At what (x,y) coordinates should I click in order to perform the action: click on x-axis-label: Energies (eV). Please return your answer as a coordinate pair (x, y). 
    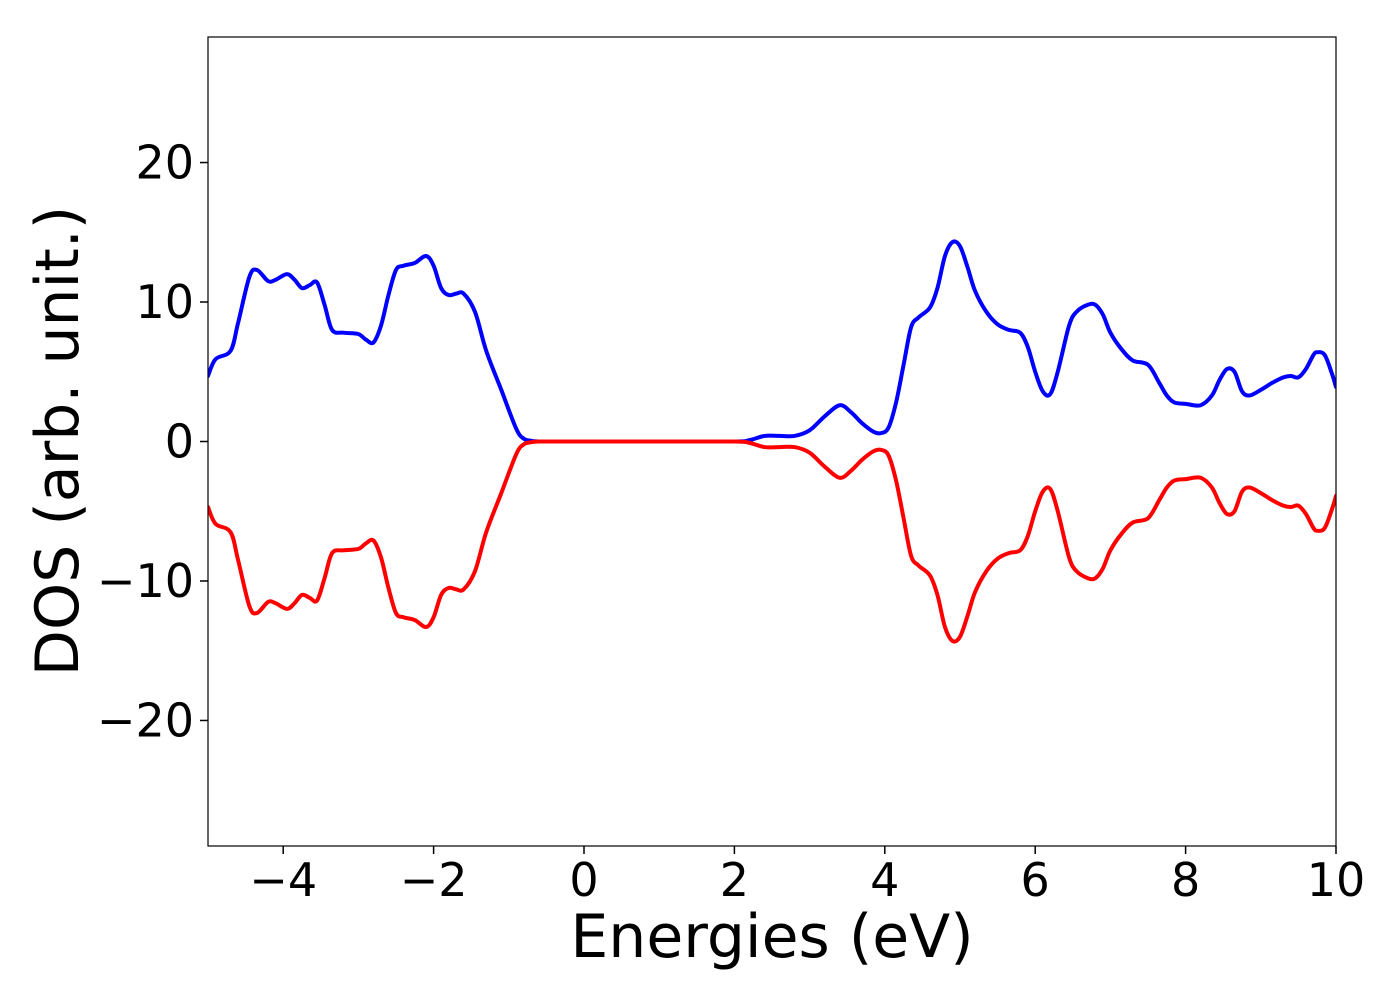
    Looking at the image, I should click on (771, 937).